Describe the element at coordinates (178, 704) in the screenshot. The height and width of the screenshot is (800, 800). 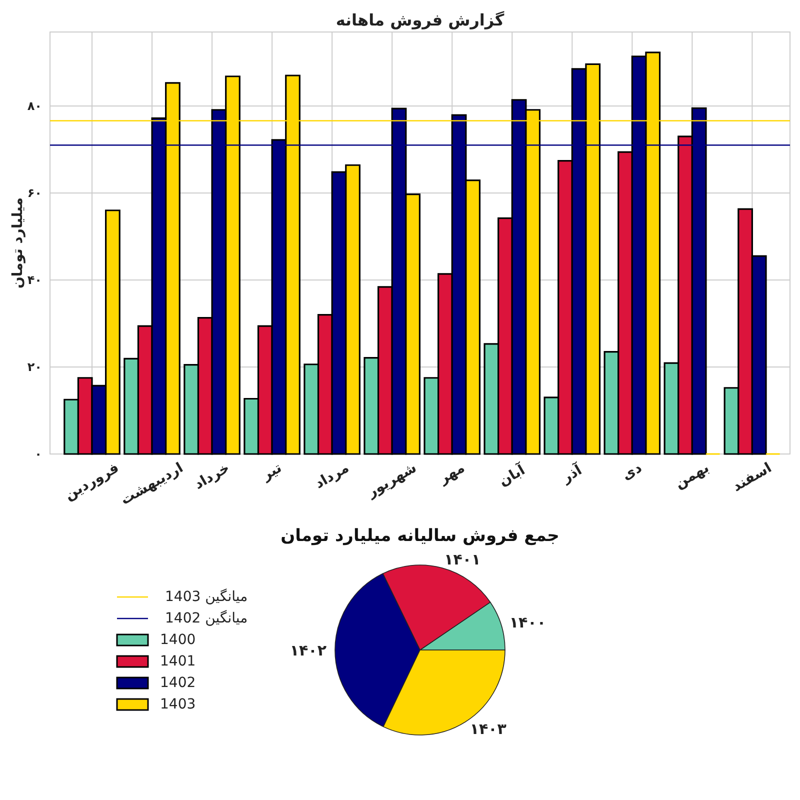
I see `legend-label: 1403` at that location.